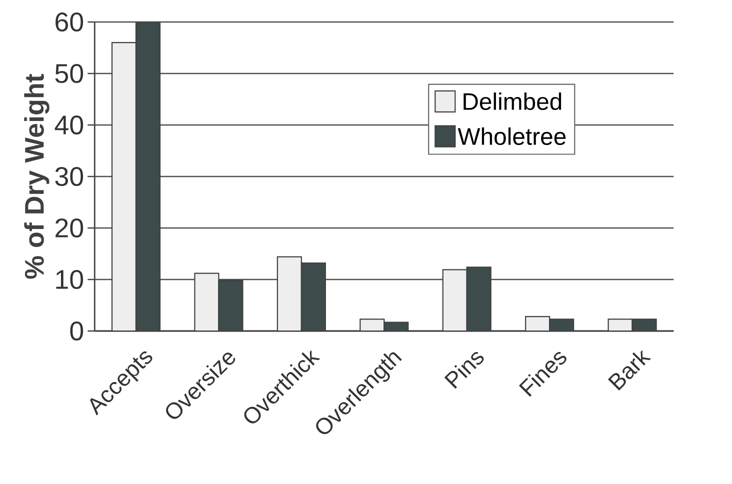 The image size is (732, 484). I want to click on y-tick-label: 60, so click(70, 22).